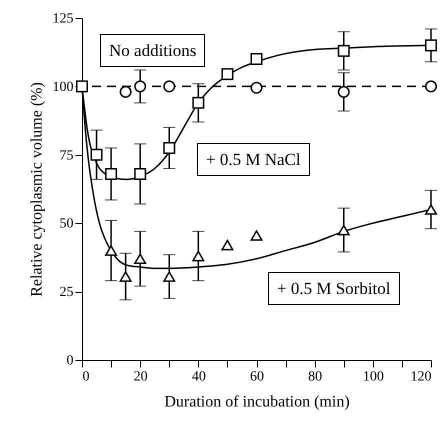 The width and height of the screenshot is (444, 424). Describe the element at coordinates (257, 402) in the screenshot. I see `x-axis-title: Duration of incubation (min)` at that location.